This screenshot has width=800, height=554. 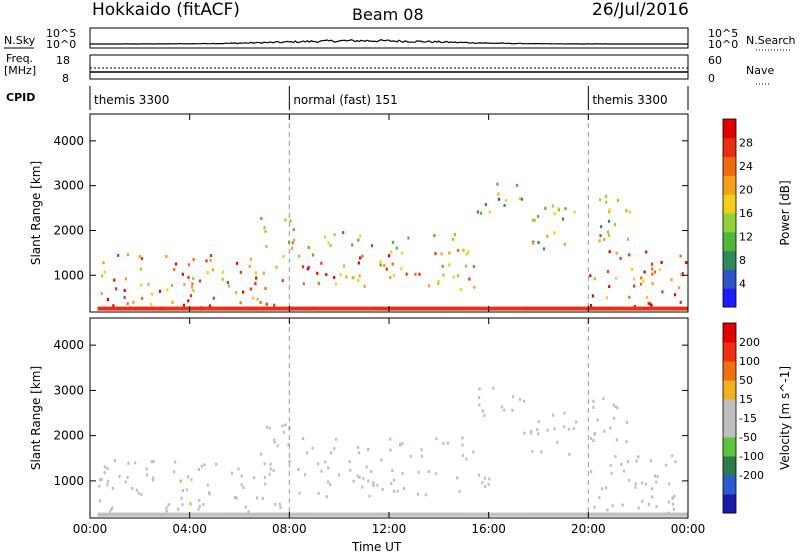 I want to click on y-tick-label: 1000, so click(x=68, y=275).